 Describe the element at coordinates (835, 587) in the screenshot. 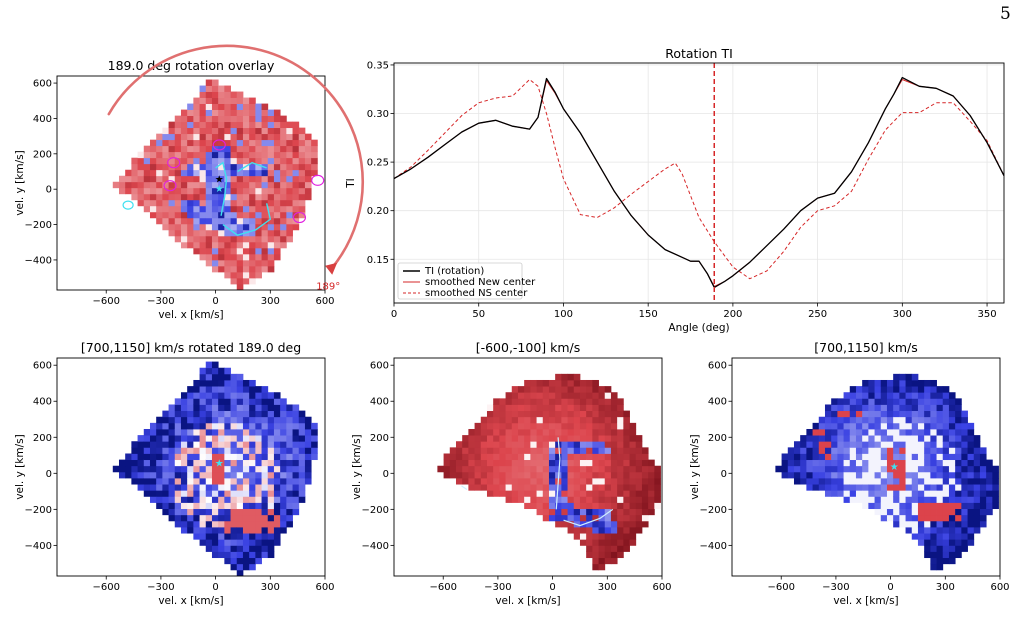

I see `x-tick-label: −300` at that location.